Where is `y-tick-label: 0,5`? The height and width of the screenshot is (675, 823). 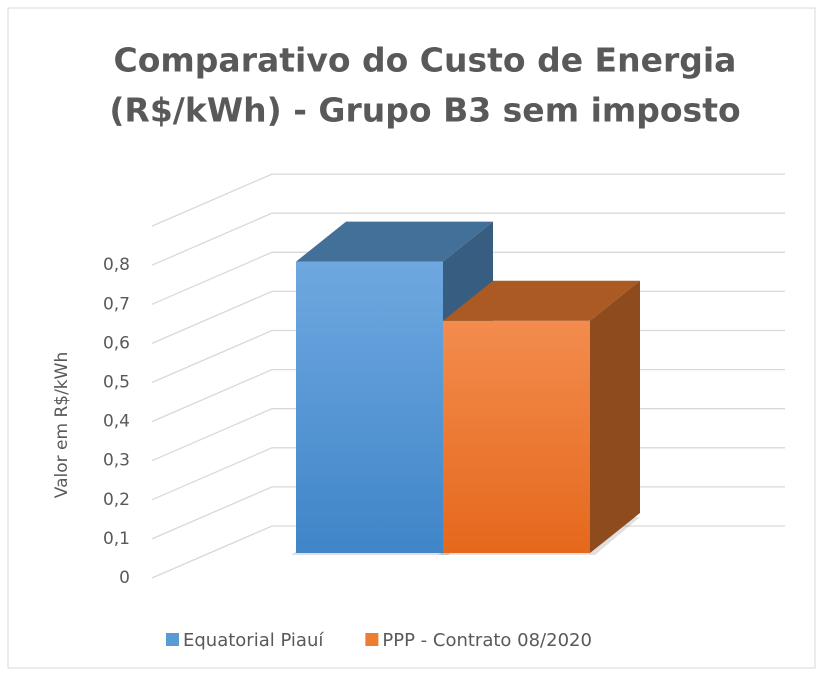
y-tick-label: 0,5 is located at coordinates (116, 383).